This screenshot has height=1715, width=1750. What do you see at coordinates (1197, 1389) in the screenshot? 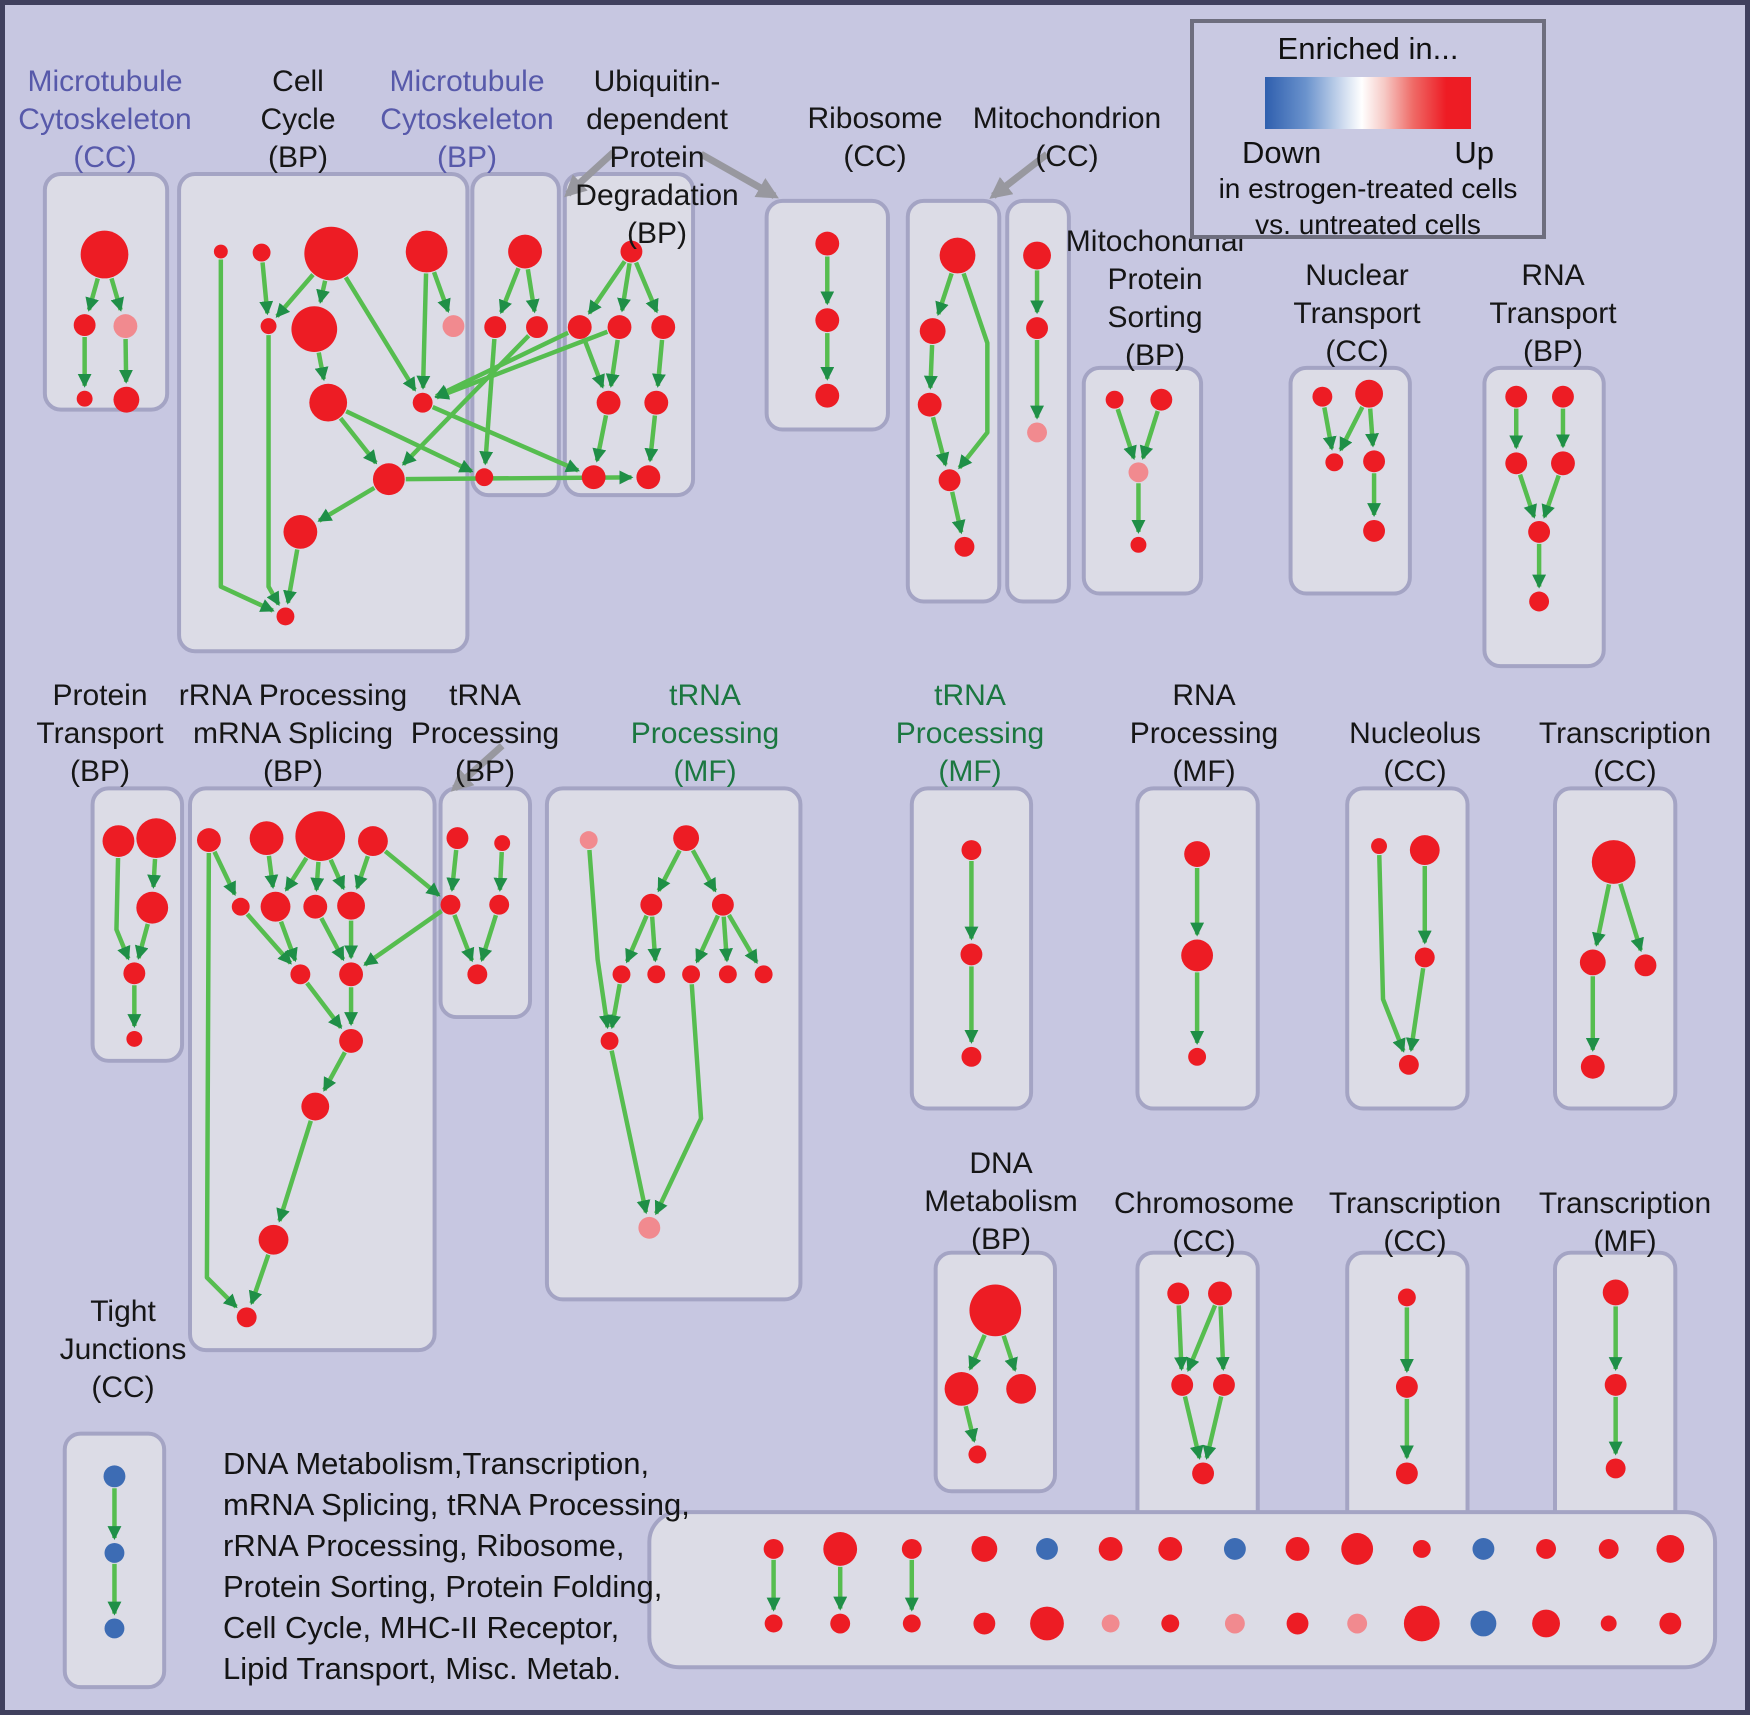
I see `box-chromosome` at bounding box center [1197, 1389].